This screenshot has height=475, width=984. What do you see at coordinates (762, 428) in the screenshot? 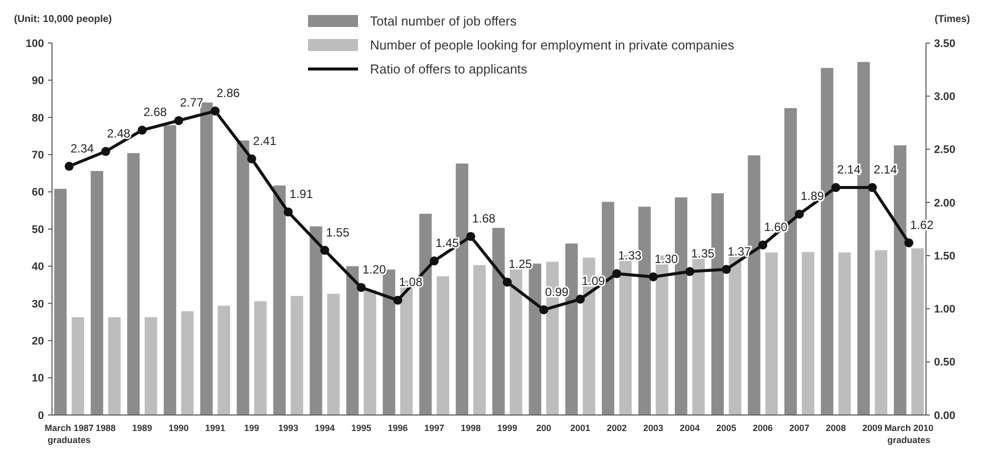
I see `x-tick-label: 2006` at bounding box center [762, 428].